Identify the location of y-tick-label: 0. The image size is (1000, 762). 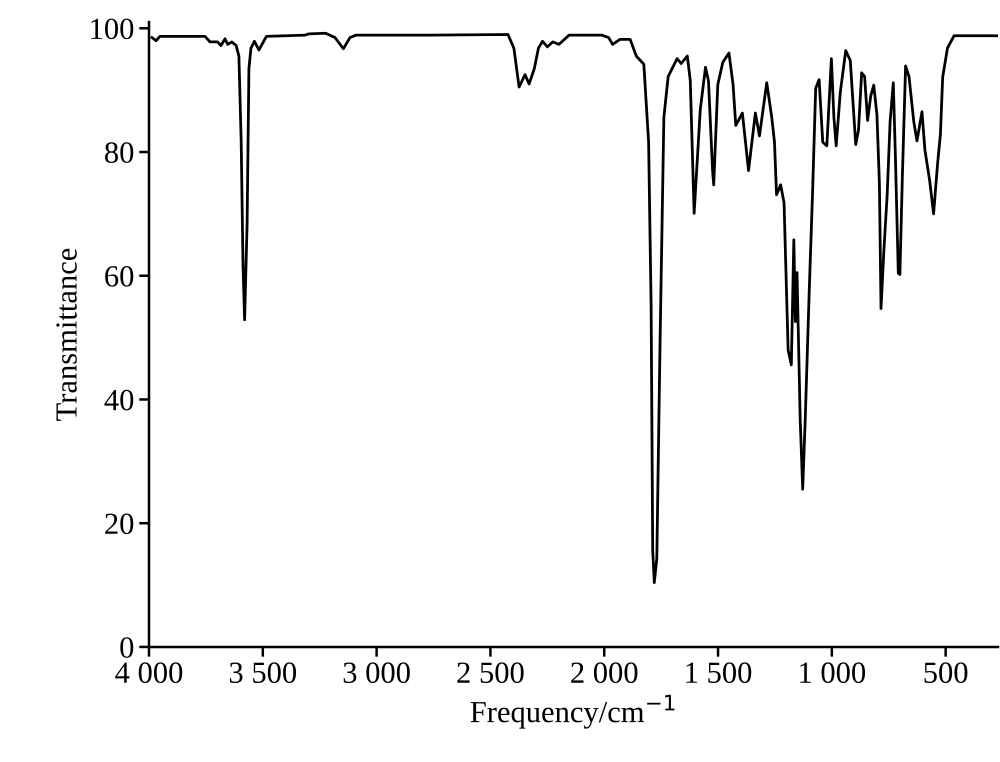
(127, 647).